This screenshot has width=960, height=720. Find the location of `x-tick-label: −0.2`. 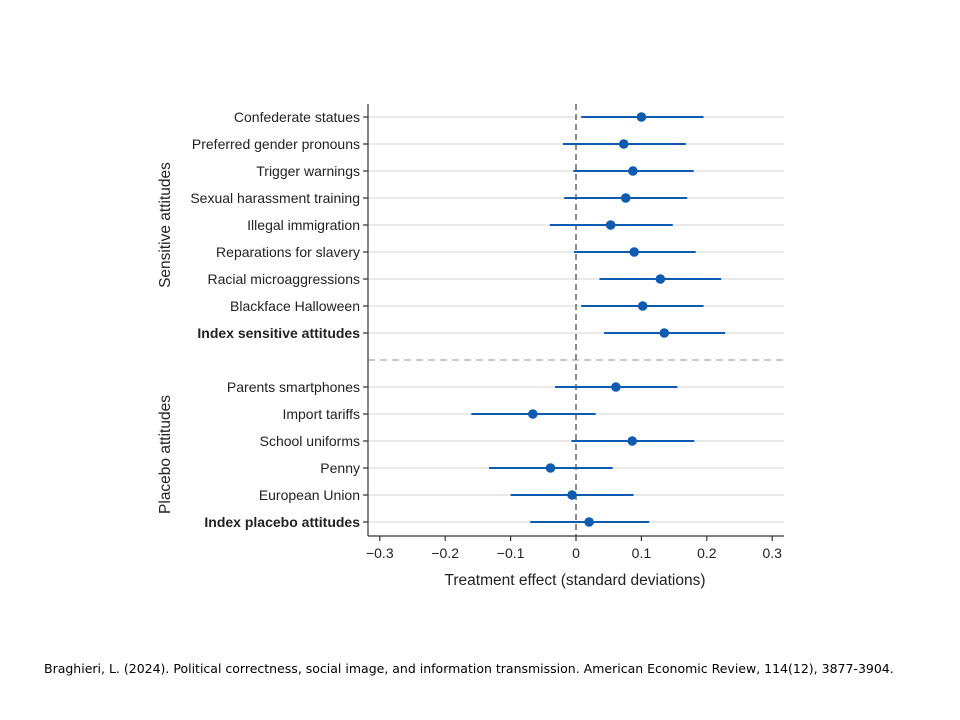

x-tick-label: −0.2 is located at coordinates (445, 553).